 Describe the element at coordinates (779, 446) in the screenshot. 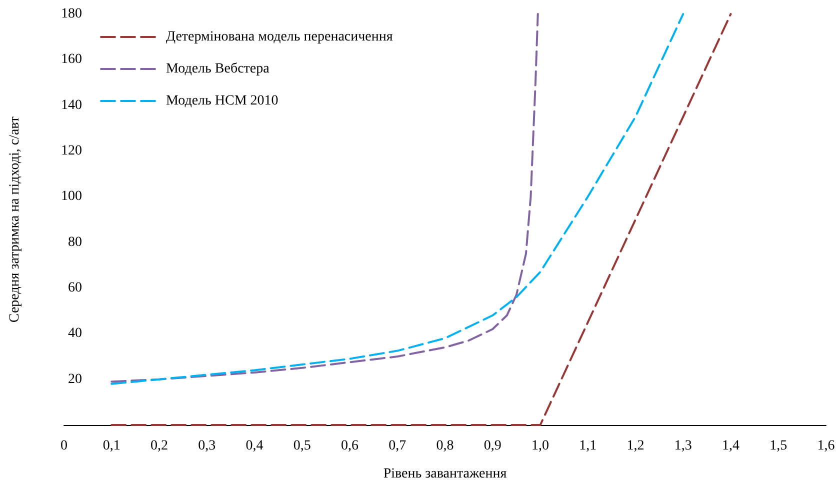

I see `x-tick-label: 1,5` at that location.